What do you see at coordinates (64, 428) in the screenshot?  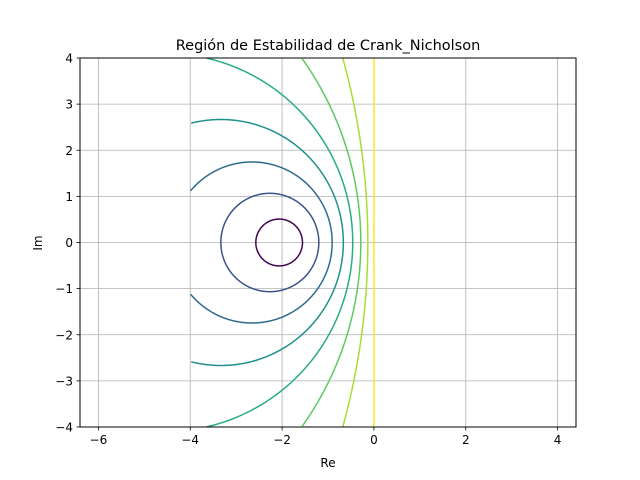 I see `y-tick-label: −4` at bounding box center [64, 428].